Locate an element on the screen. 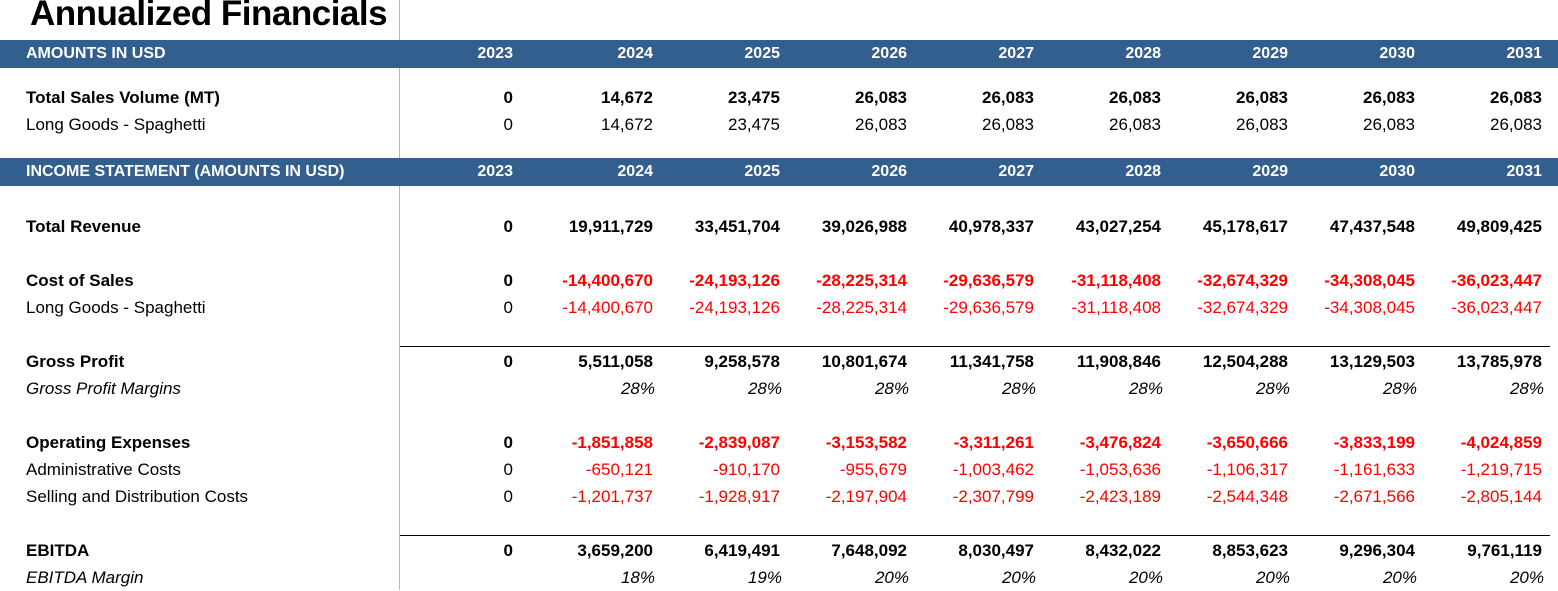 This screenshot has height=591, width=1558. column-divider is located at coordinates (399, 295).